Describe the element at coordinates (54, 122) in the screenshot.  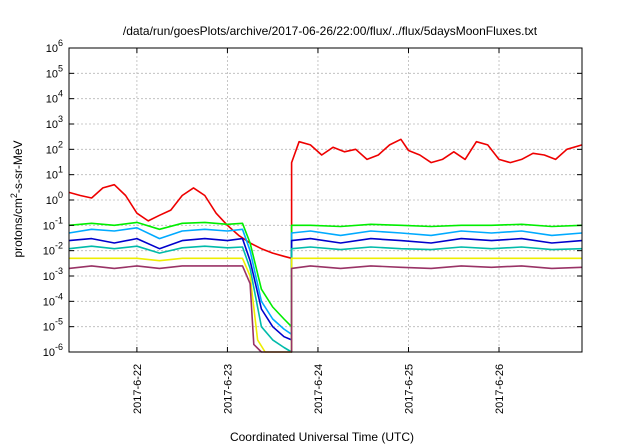
I see `y-tick-label: 10³` at that location.